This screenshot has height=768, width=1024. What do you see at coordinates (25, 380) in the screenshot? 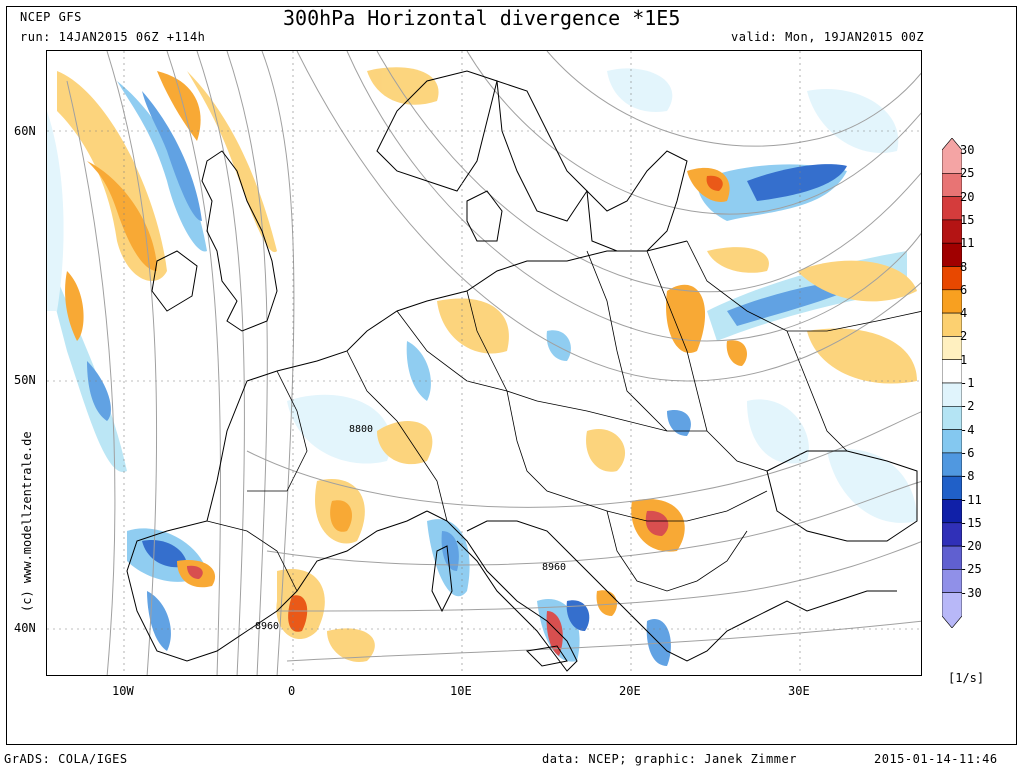
I see `lat-label-50n: 50N` at bounding box center [25, 380].